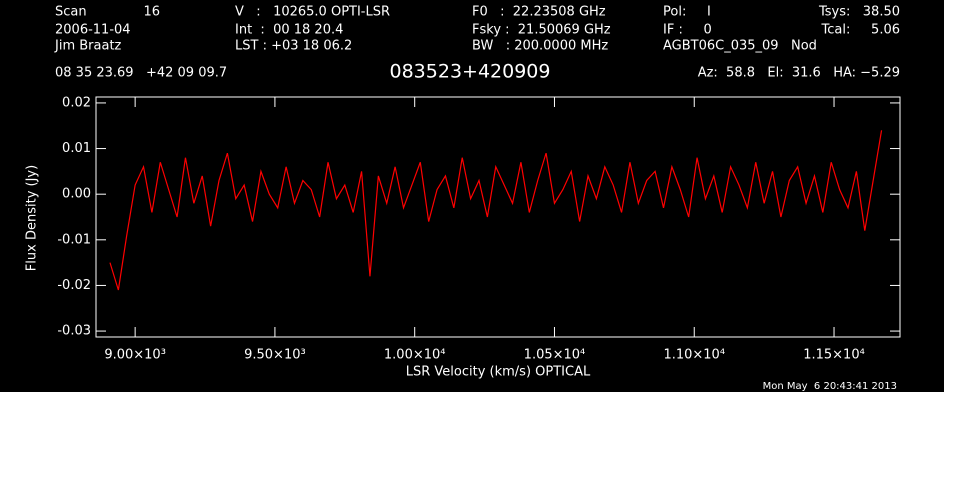  What do you see at coordinates (470, 72) in the screenshot?
I see `chart-title: 083523+420909` at bounding box center [470, 72].